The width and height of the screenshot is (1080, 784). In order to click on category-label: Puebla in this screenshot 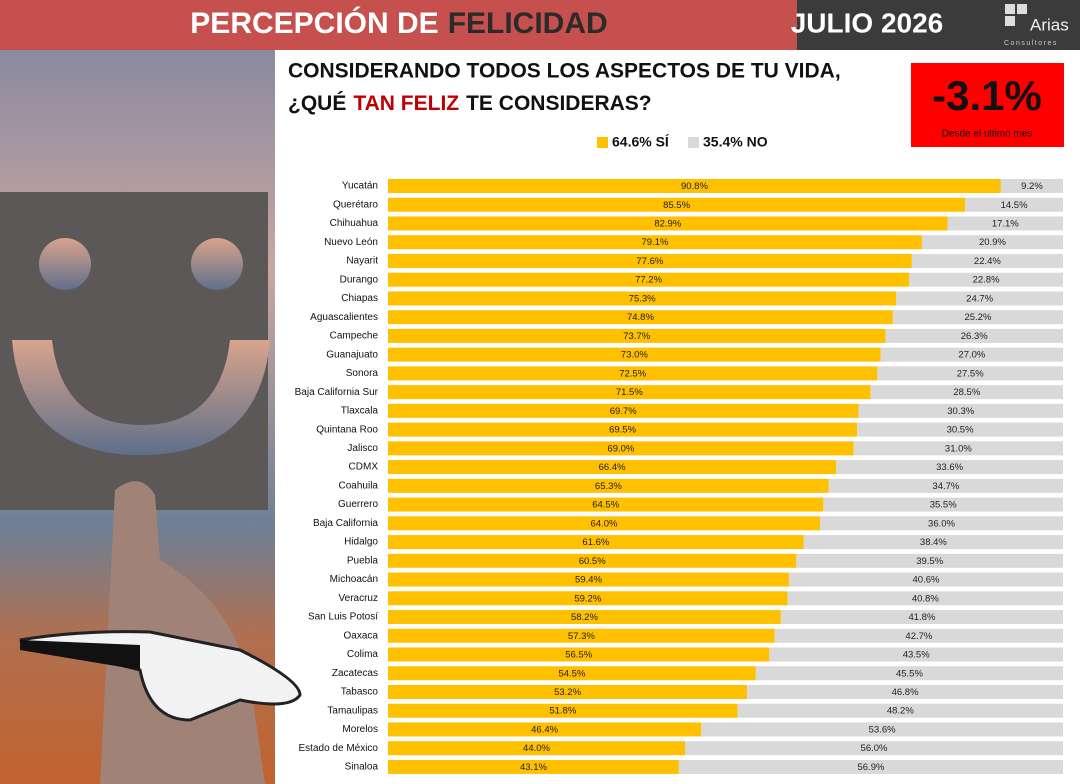, I will do `click(363, 560)`.